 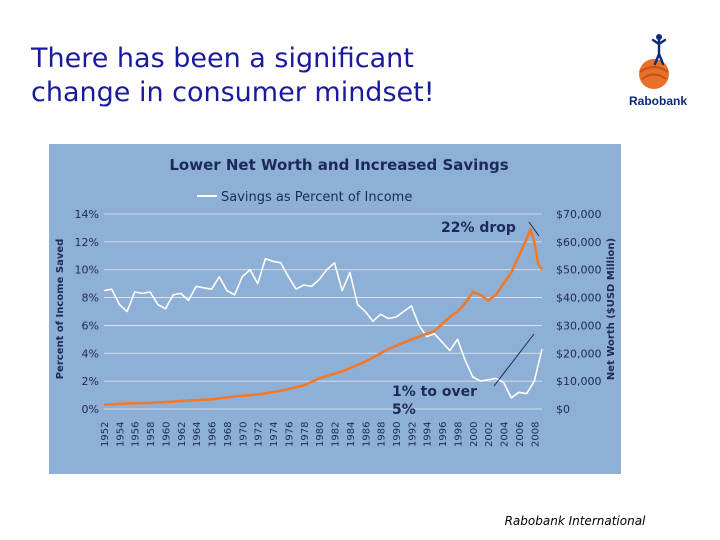 What do you see at coordinates (535, 434) in the screenshot?
I see `x-tick-label: 2008` at bounding box center [535, 434].